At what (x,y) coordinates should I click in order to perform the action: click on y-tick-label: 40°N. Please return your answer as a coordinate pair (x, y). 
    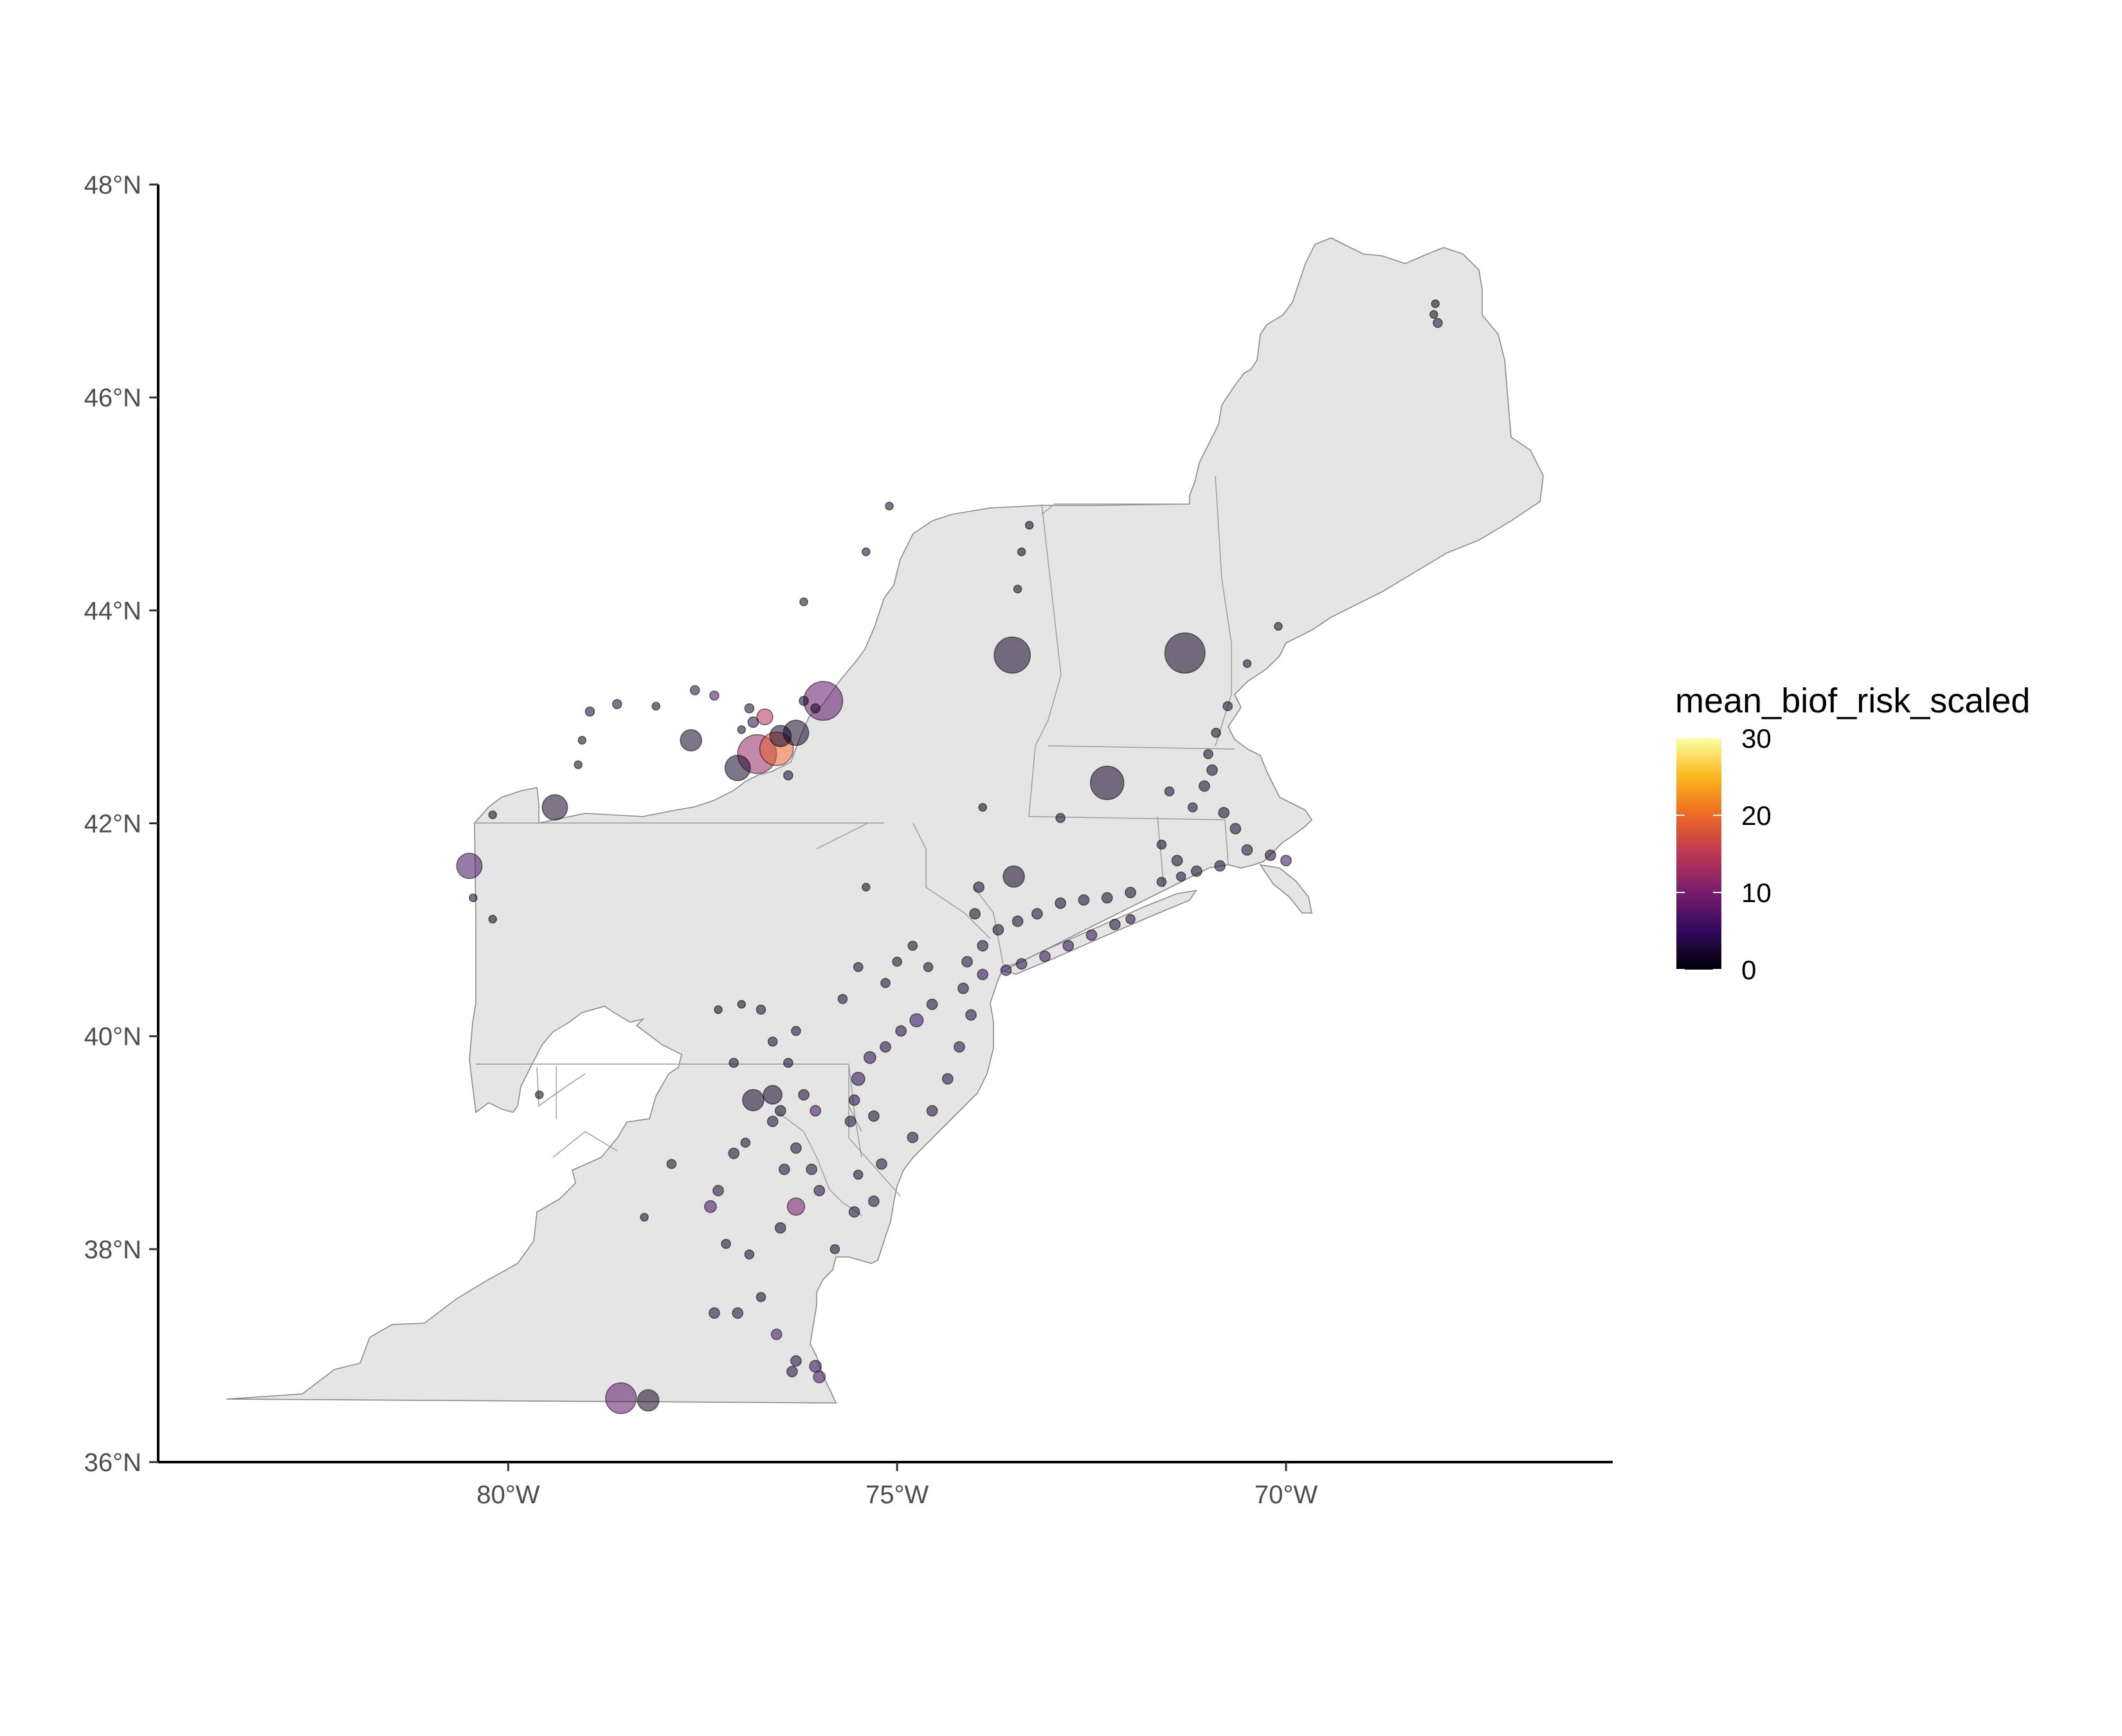
    Looking at the image, I should click on (112, 1037).